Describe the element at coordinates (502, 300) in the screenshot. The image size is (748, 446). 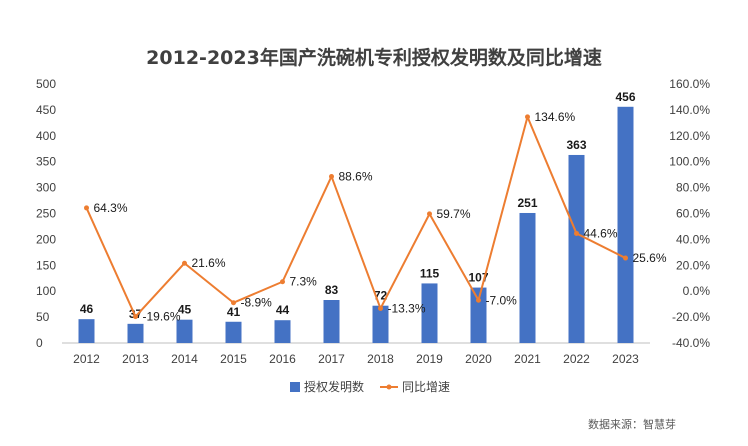
I see `line-data-label: -7.0%` at that location.